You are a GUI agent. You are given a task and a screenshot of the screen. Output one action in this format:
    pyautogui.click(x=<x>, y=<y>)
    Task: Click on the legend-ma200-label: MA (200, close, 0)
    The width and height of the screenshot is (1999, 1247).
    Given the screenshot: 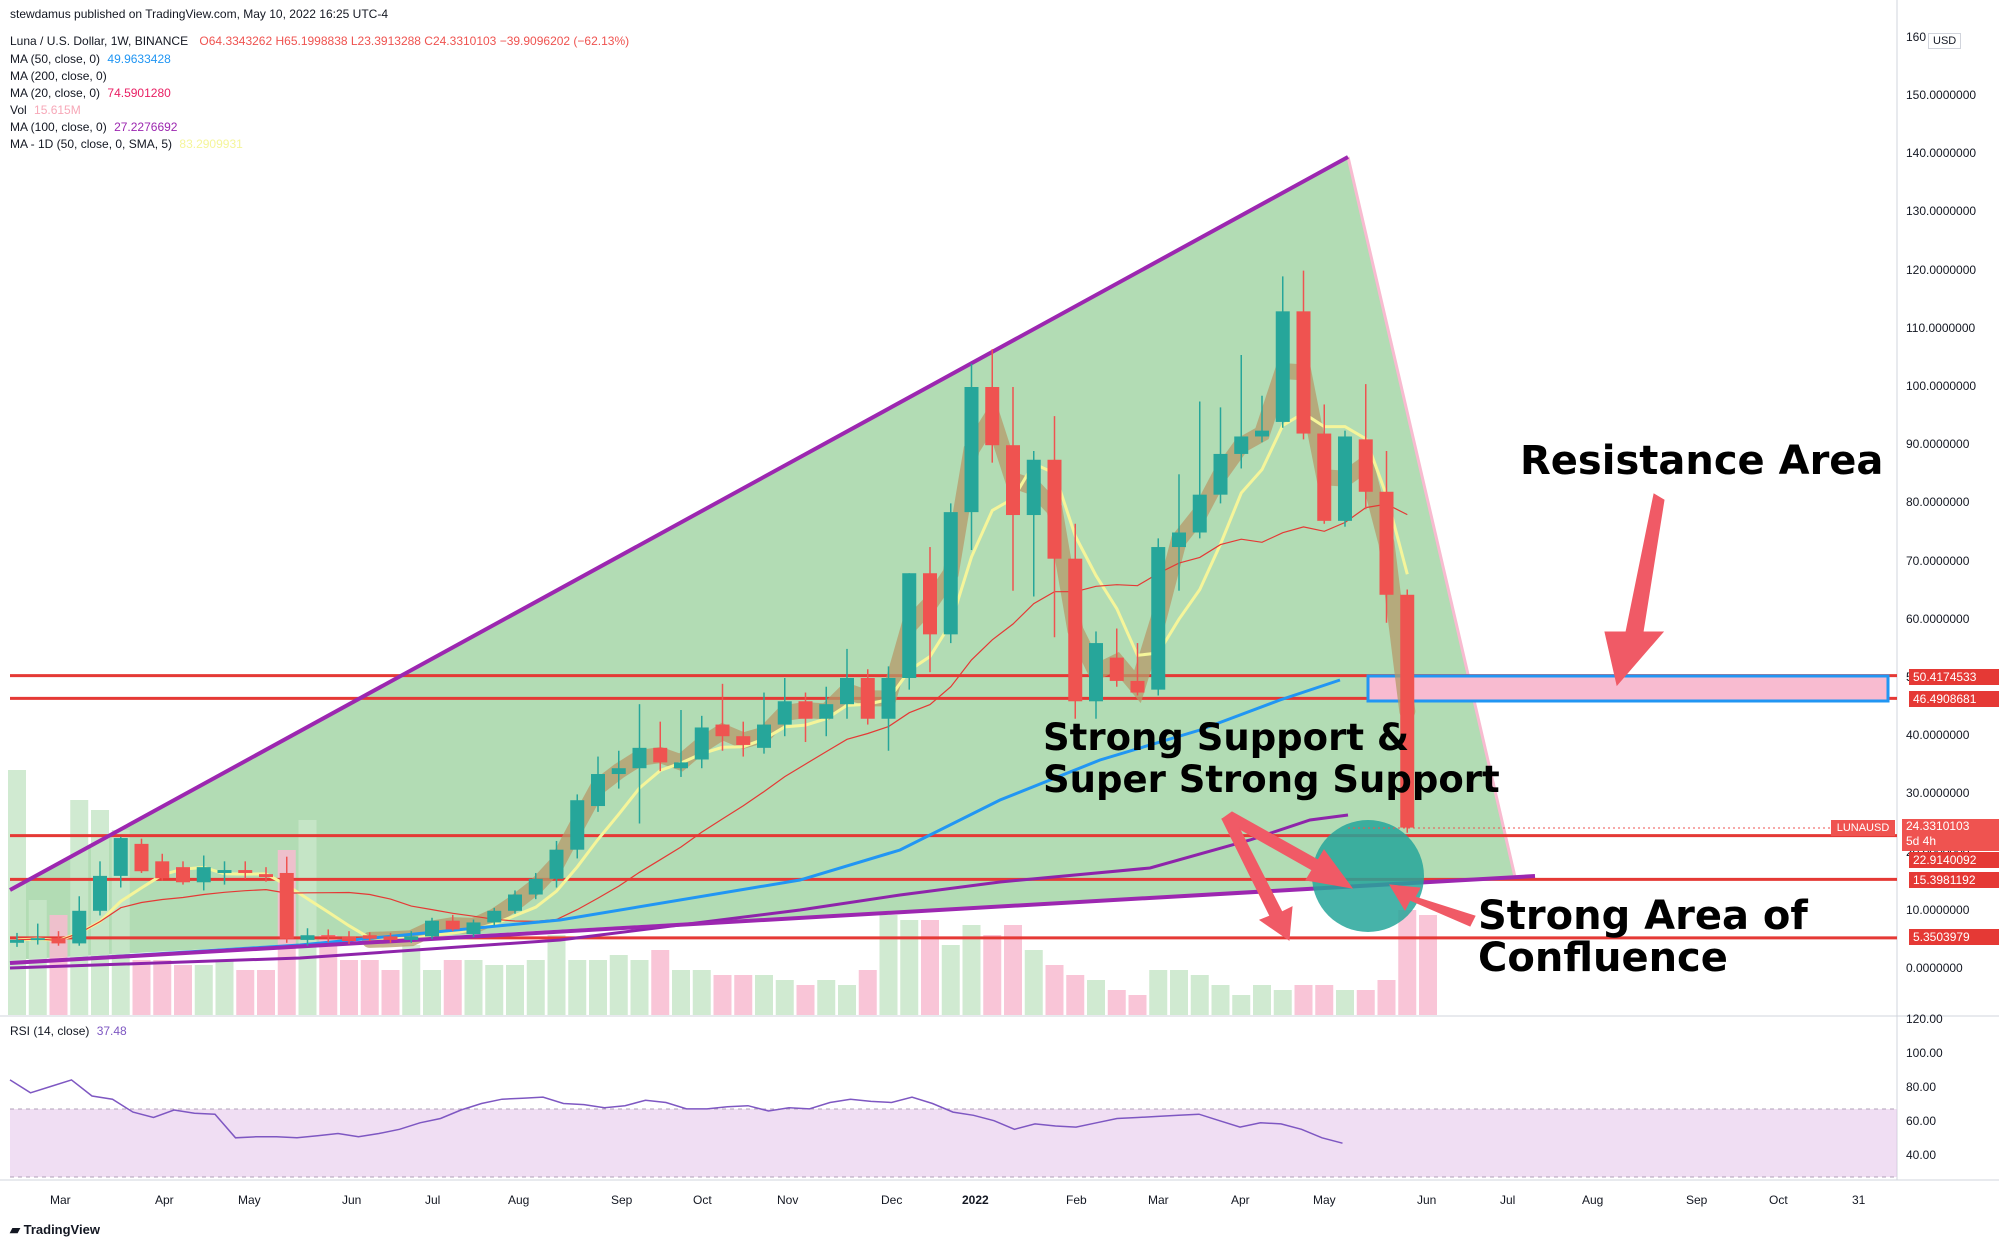 What is the action you would take?
    pyautogui.click(x=58, y=76)
    